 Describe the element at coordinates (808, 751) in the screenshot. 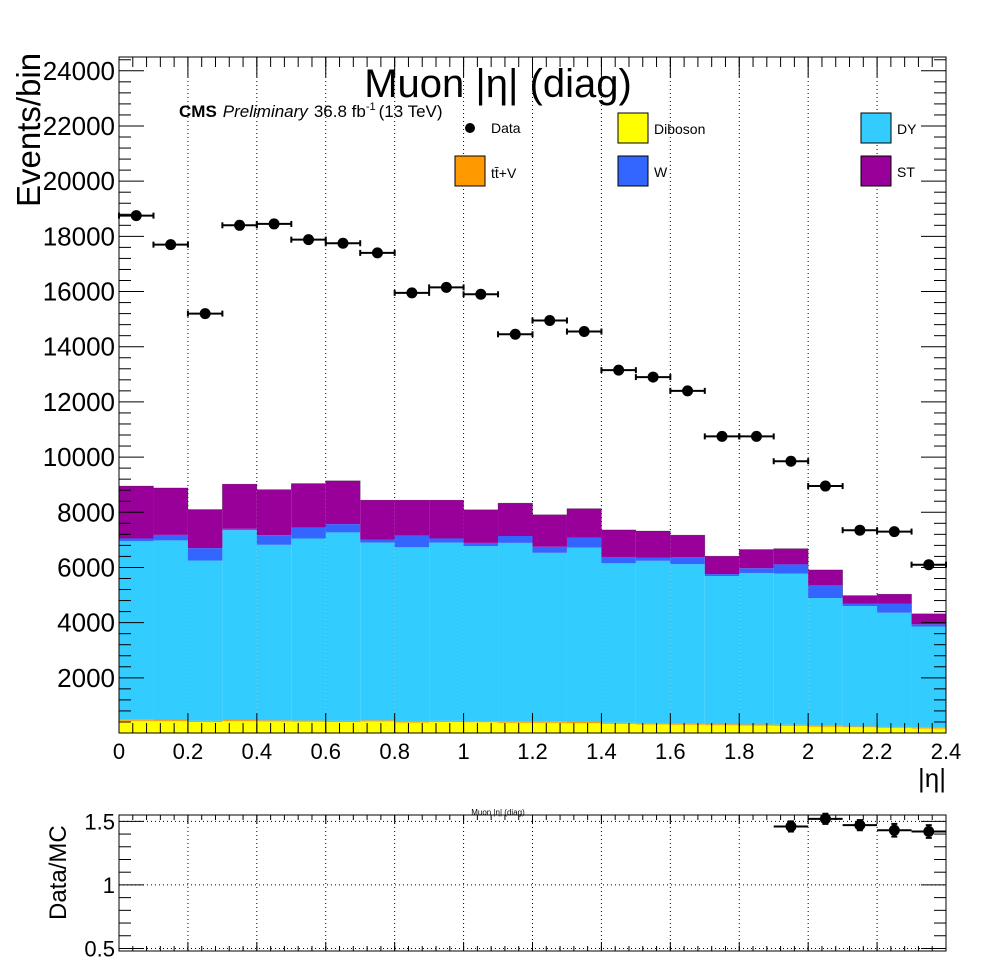

I see `x-tick-label: 2` at that location.